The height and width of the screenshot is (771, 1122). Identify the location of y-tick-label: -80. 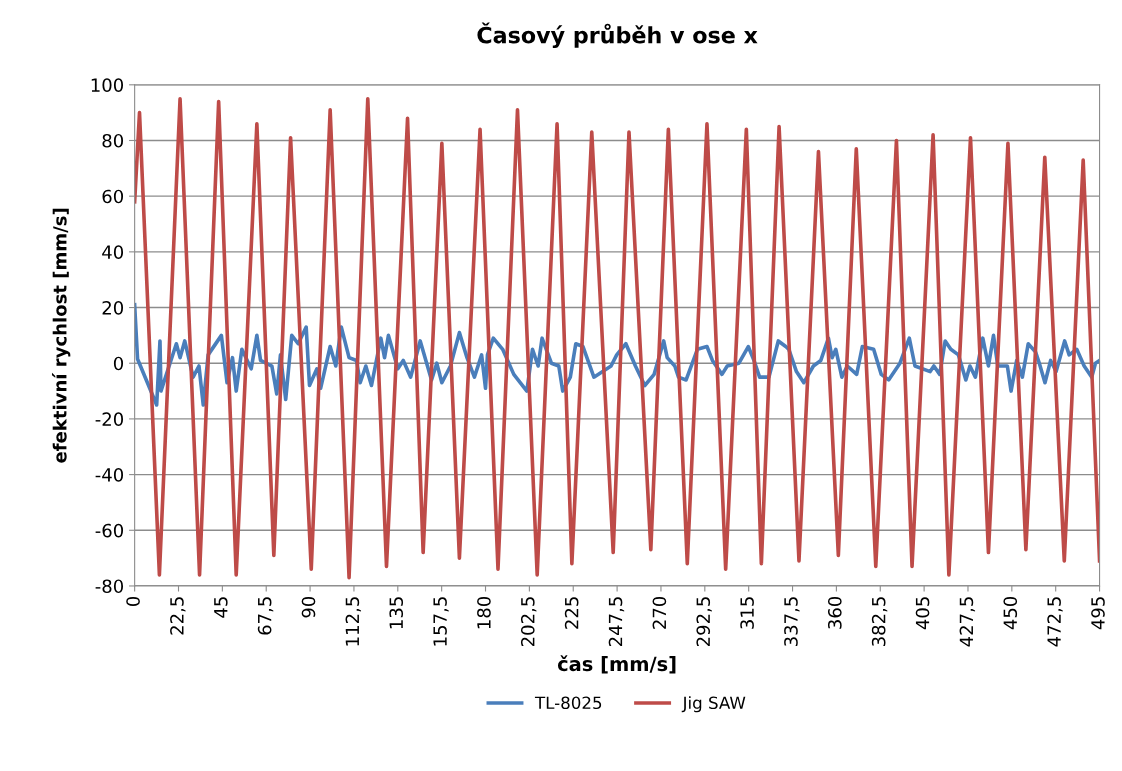
(109, 586).